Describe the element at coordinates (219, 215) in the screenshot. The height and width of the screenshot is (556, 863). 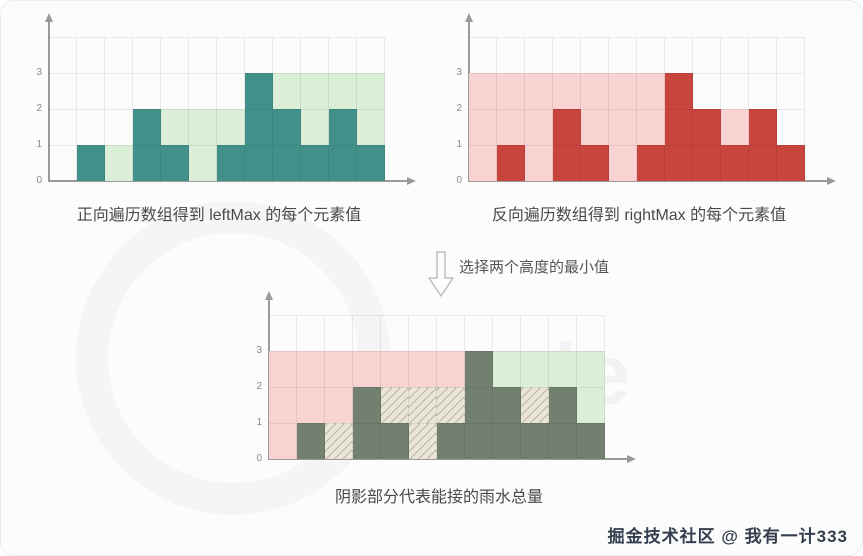
I see `chart-caption: 正向遍历数组得到 leftMax 的每个元素值` at that location.